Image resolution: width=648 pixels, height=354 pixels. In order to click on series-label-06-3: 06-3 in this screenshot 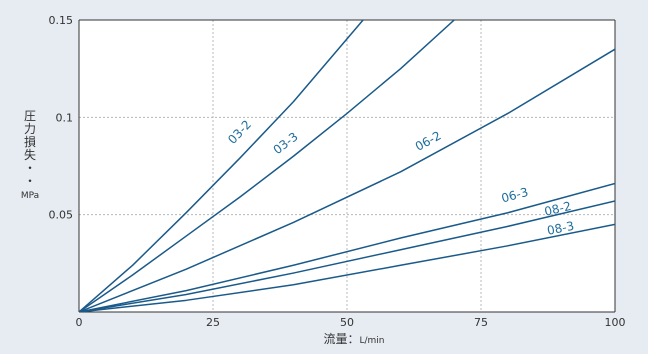, I will do `click(515, 195)`.